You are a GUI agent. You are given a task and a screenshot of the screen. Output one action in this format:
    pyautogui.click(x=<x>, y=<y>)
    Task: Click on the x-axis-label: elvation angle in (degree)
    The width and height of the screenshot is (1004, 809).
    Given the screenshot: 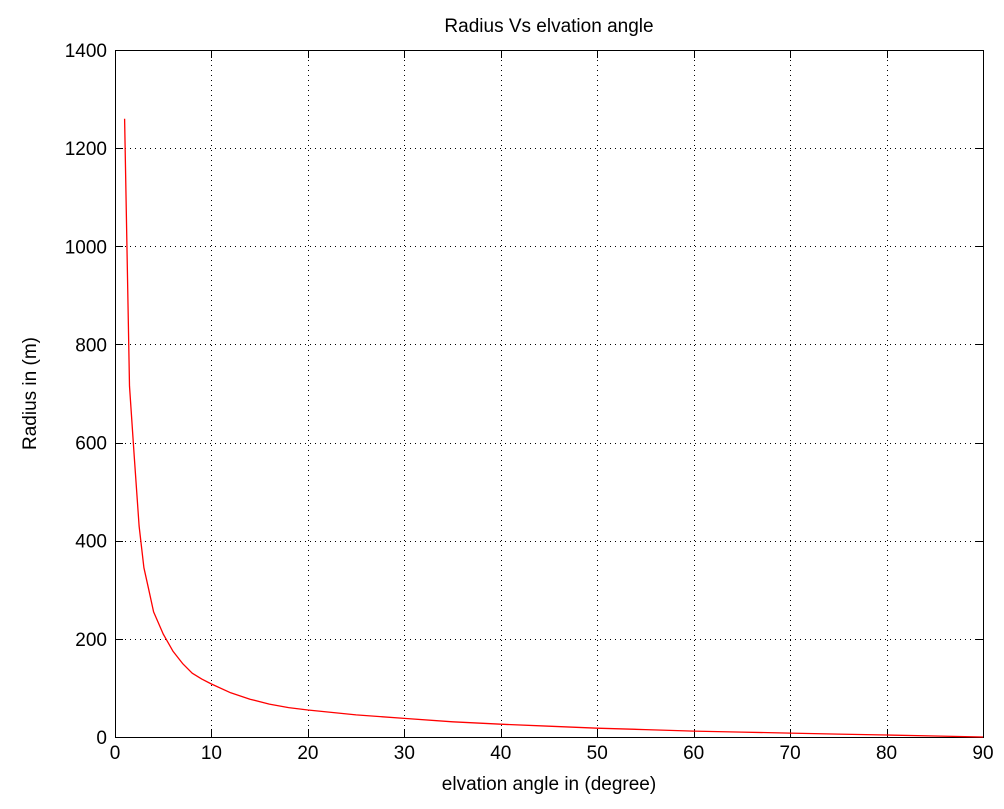 What is the action you would take?
    pyautogui.click(x=549, y=784)
    